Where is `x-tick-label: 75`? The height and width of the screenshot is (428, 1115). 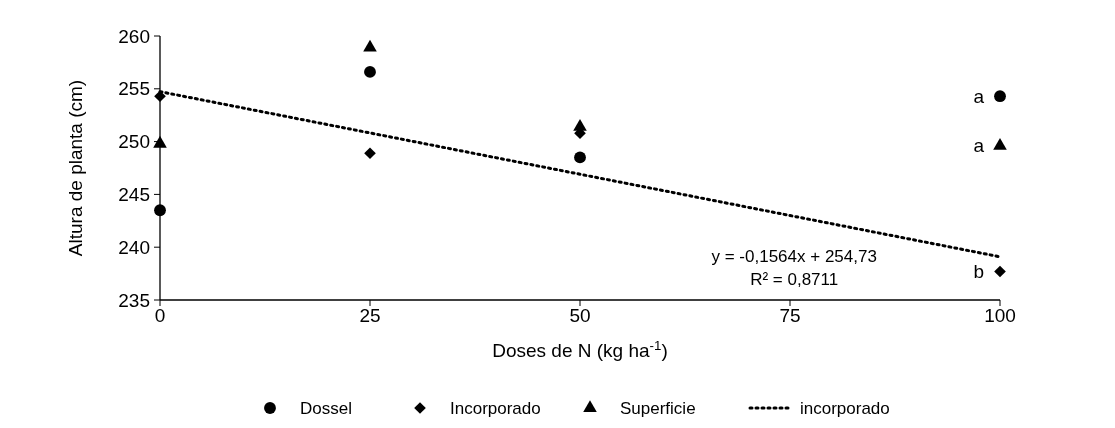
x-tick-label: 75 is located at coordinates (790, 315).